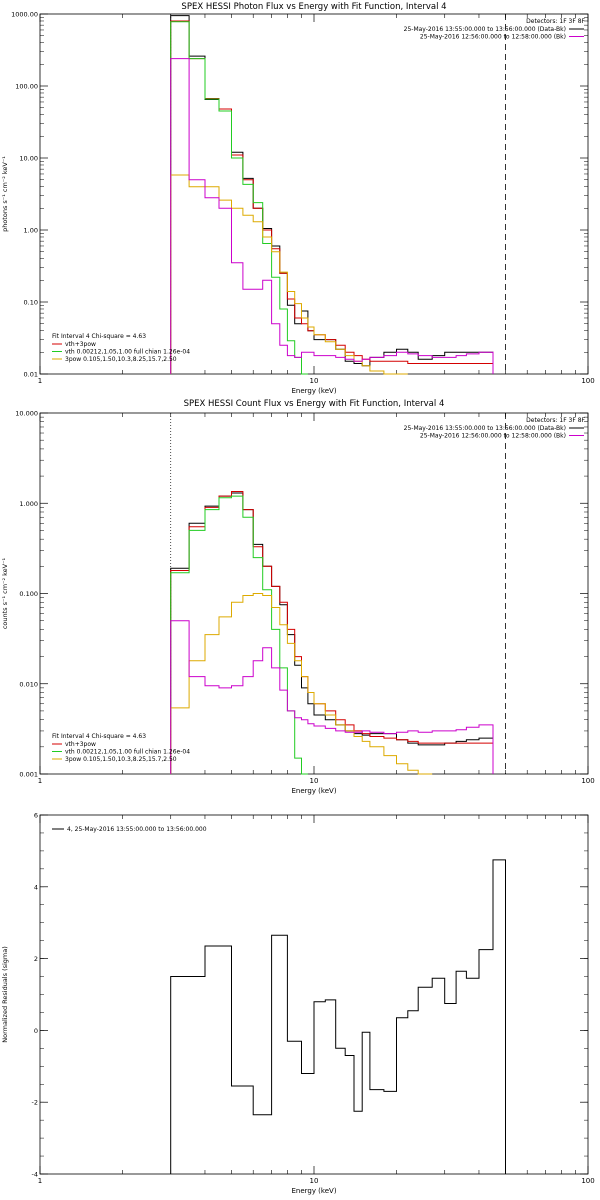 The width and height of the screenshot is (600, 1200). Describe the element at coordinates (5, 994) in the screenshot. I see `y-axis-label: Normalized Residuals (sigma)` at that location.